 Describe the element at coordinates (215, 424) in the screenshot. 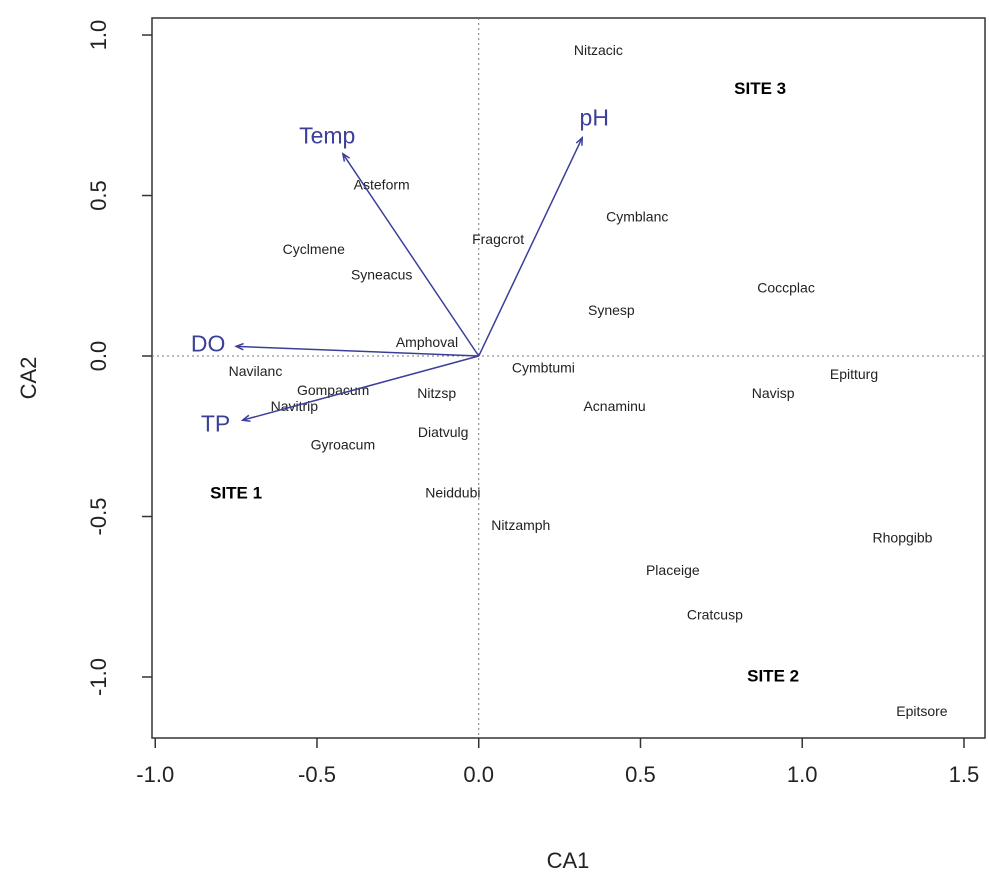

I see `arrow-label: TP` at that location.